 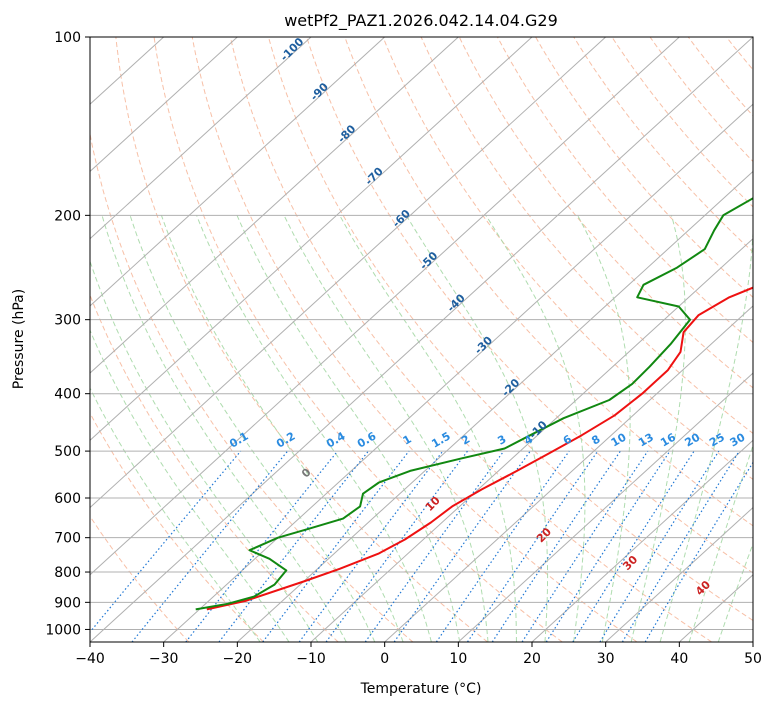 I want to click on x-tick-label: 30, so click(x=606, y=659).